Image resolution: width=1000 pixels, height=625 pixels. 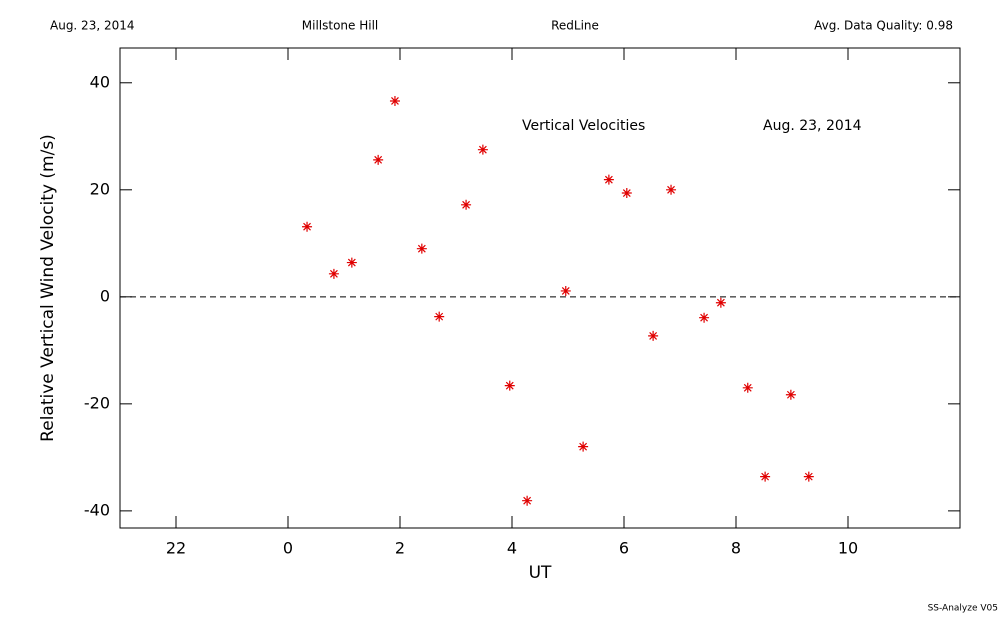 I want to click on y-tick-label: -40, so click(x=97, y=509).